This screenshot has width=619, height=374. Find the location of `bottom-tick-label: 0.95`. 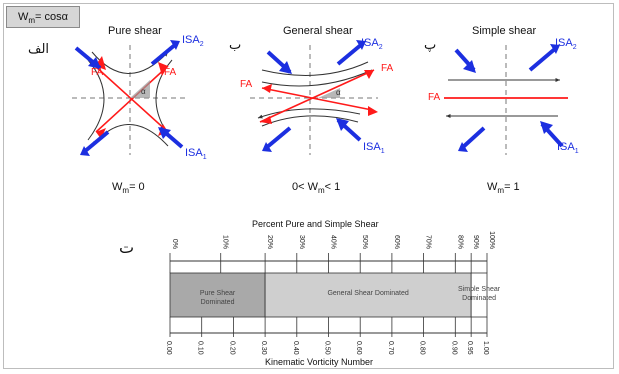

bottom-tick-label: 0.95 is located at coordinates (469, 348).